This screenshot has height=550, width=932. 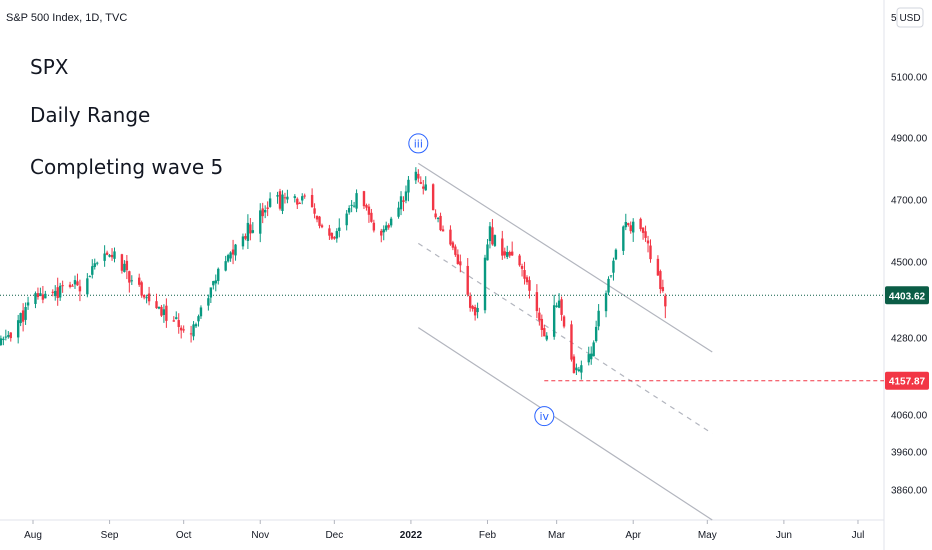 What do you see at coordinates (907, 295) in the screenshot?
I see `current-price-tag: 4403.62` at bounding box center [907, 295].